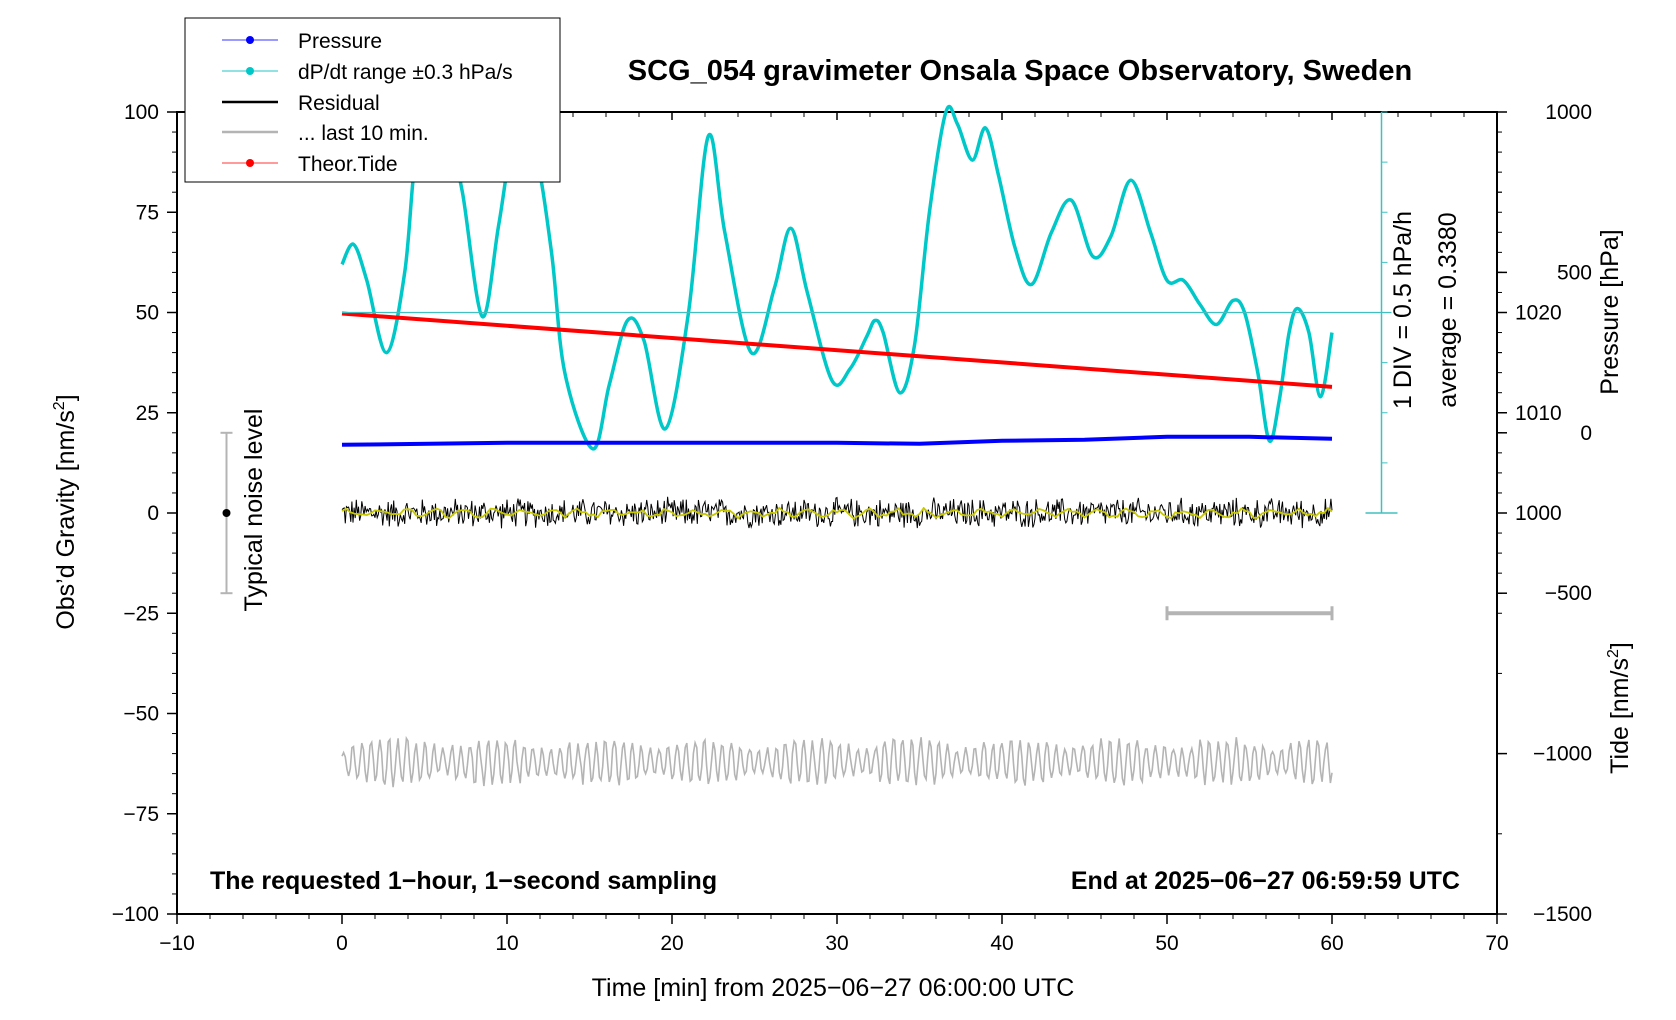 The image size is (1676, 1020). Describe the element at coordinates (1586, 433) in the screenshot. I see `tide-tick-label: 0` at that location.